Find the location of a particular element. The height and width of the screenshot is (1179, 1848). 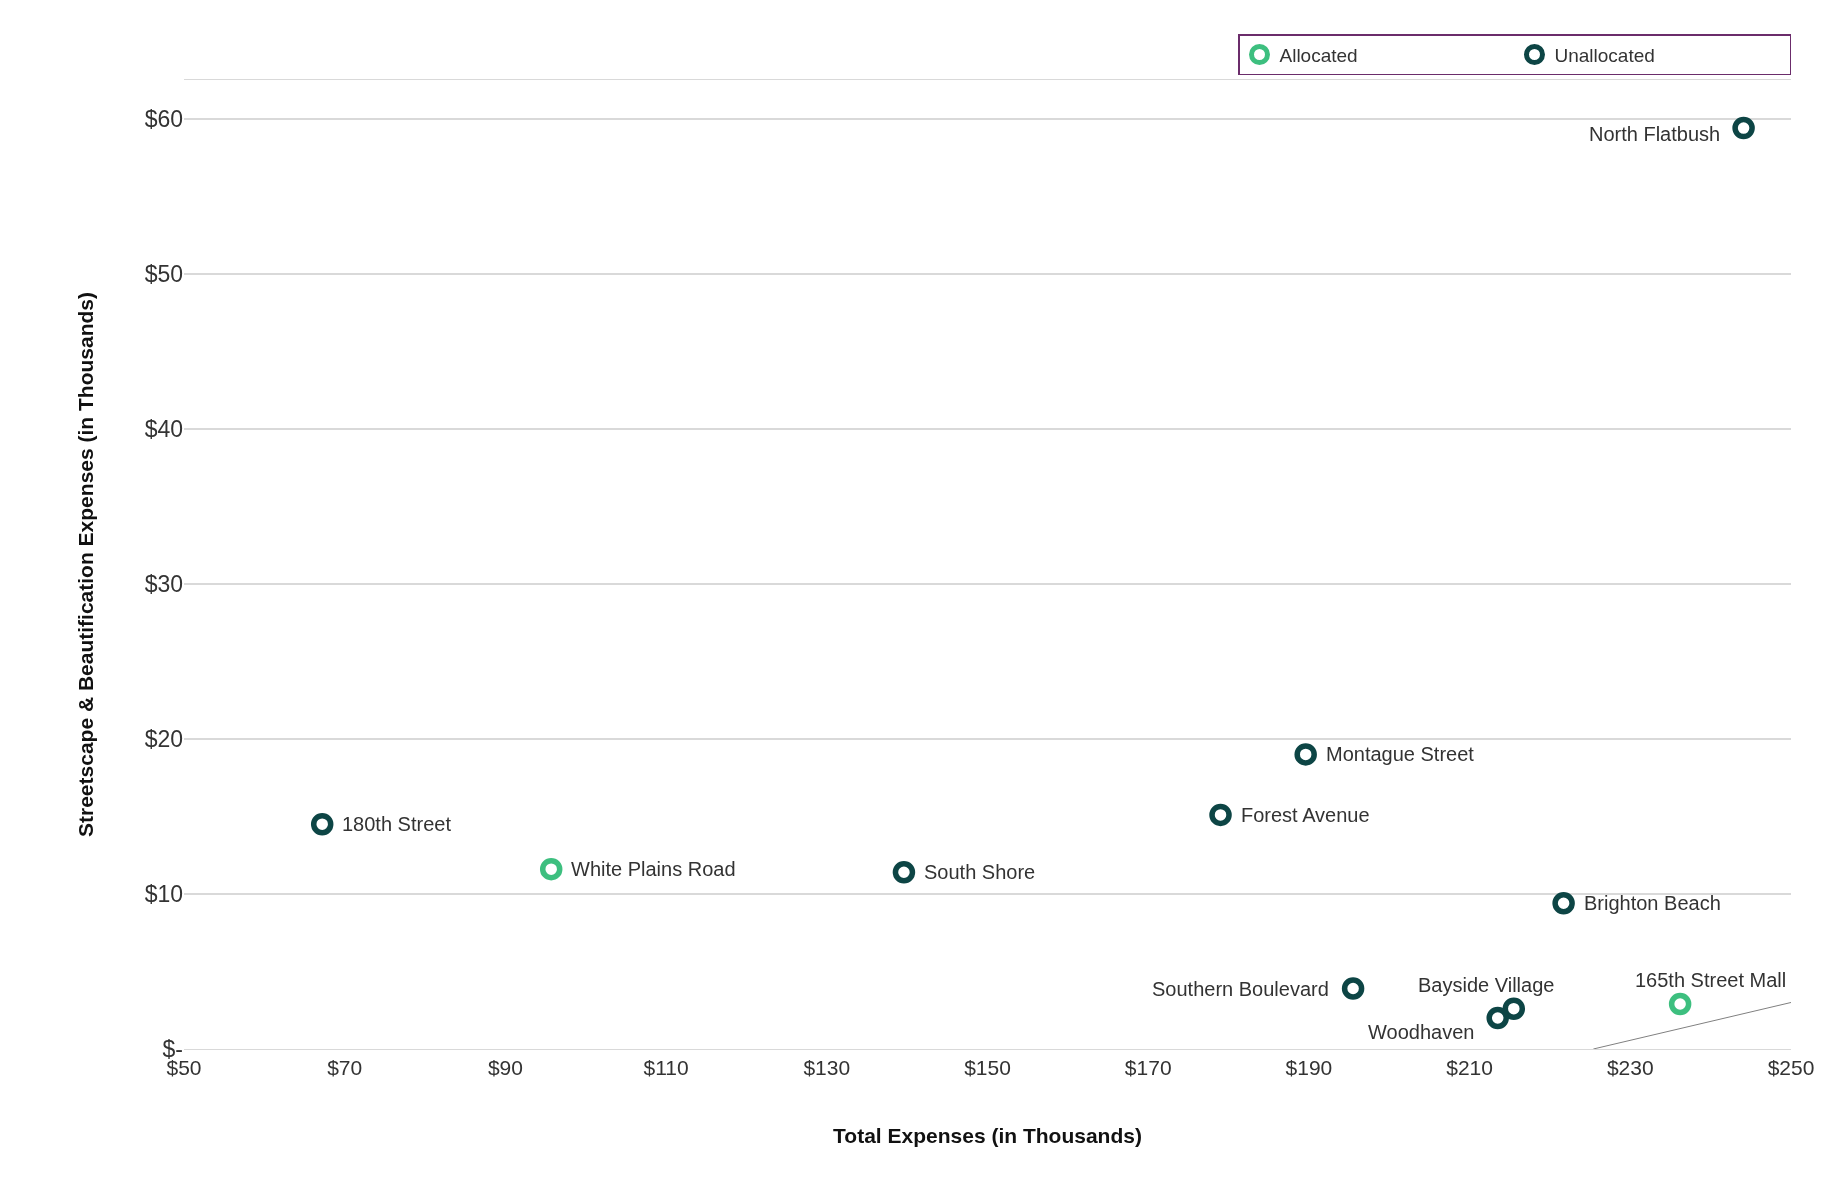

y-tick-label: $10 is located at coordinates (163, 894).